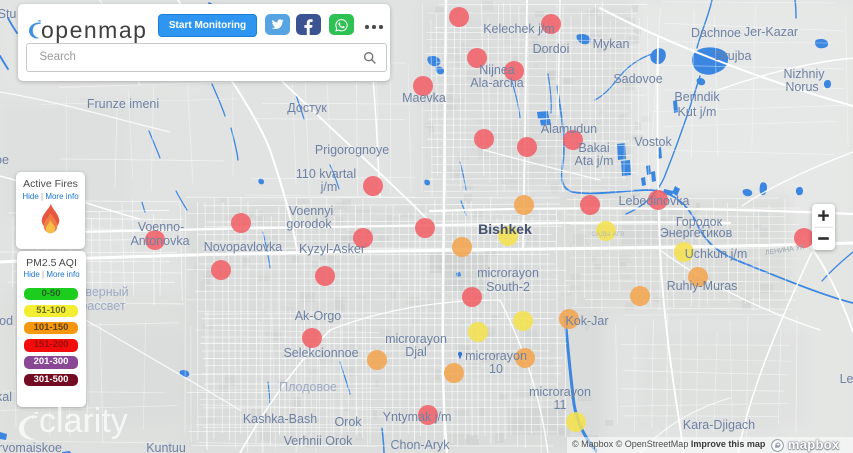 This screenshot has height=453, width=853. Describe the element at coordinates (166, 447) in the screenshot. I see `svg-text: Kuntuu` at that location.